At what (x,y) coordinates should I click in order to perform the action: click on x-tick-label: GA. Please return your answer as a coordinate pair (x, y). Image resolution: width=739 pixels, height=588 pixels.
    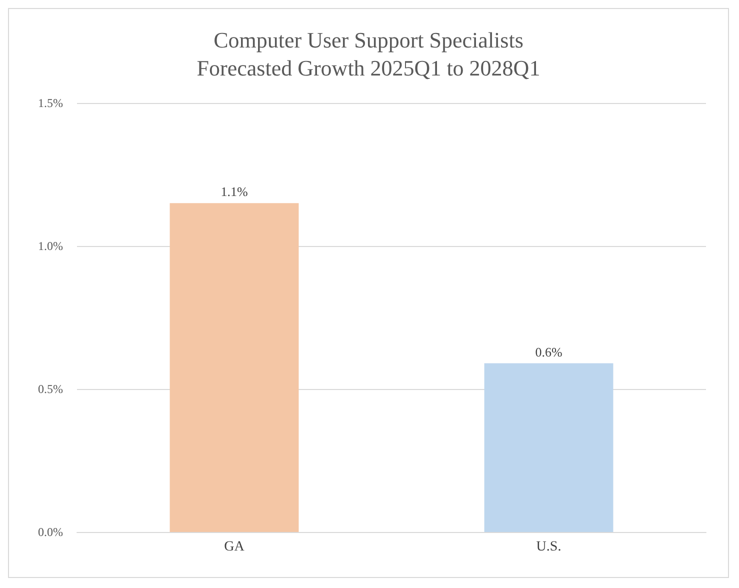
    Looking at the image, I should click on (235, 547).